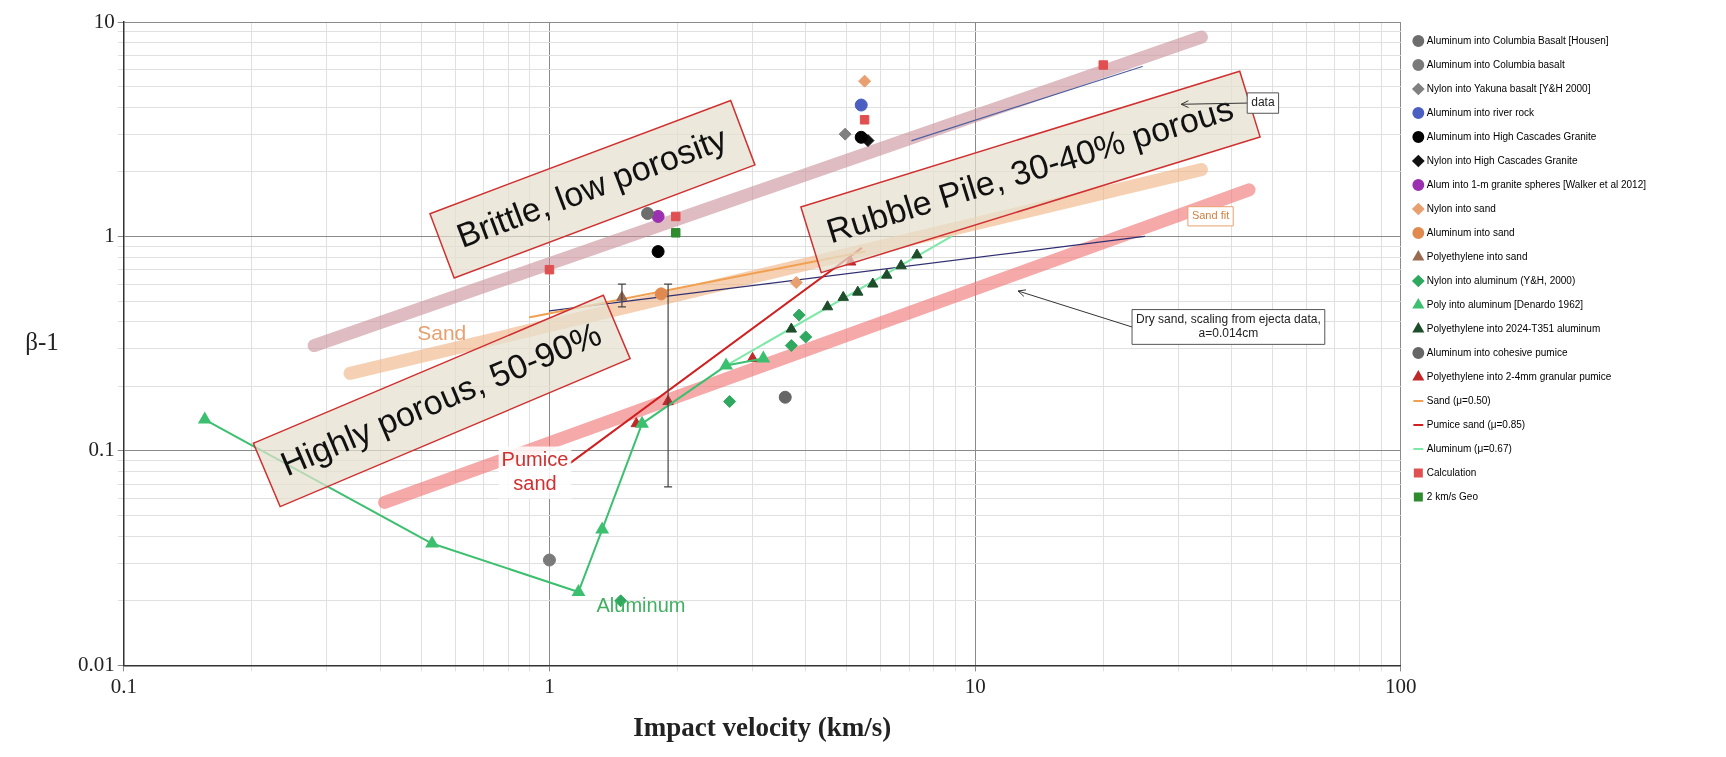  I want to click on y-axis-title: β-1, so click(42, 342).